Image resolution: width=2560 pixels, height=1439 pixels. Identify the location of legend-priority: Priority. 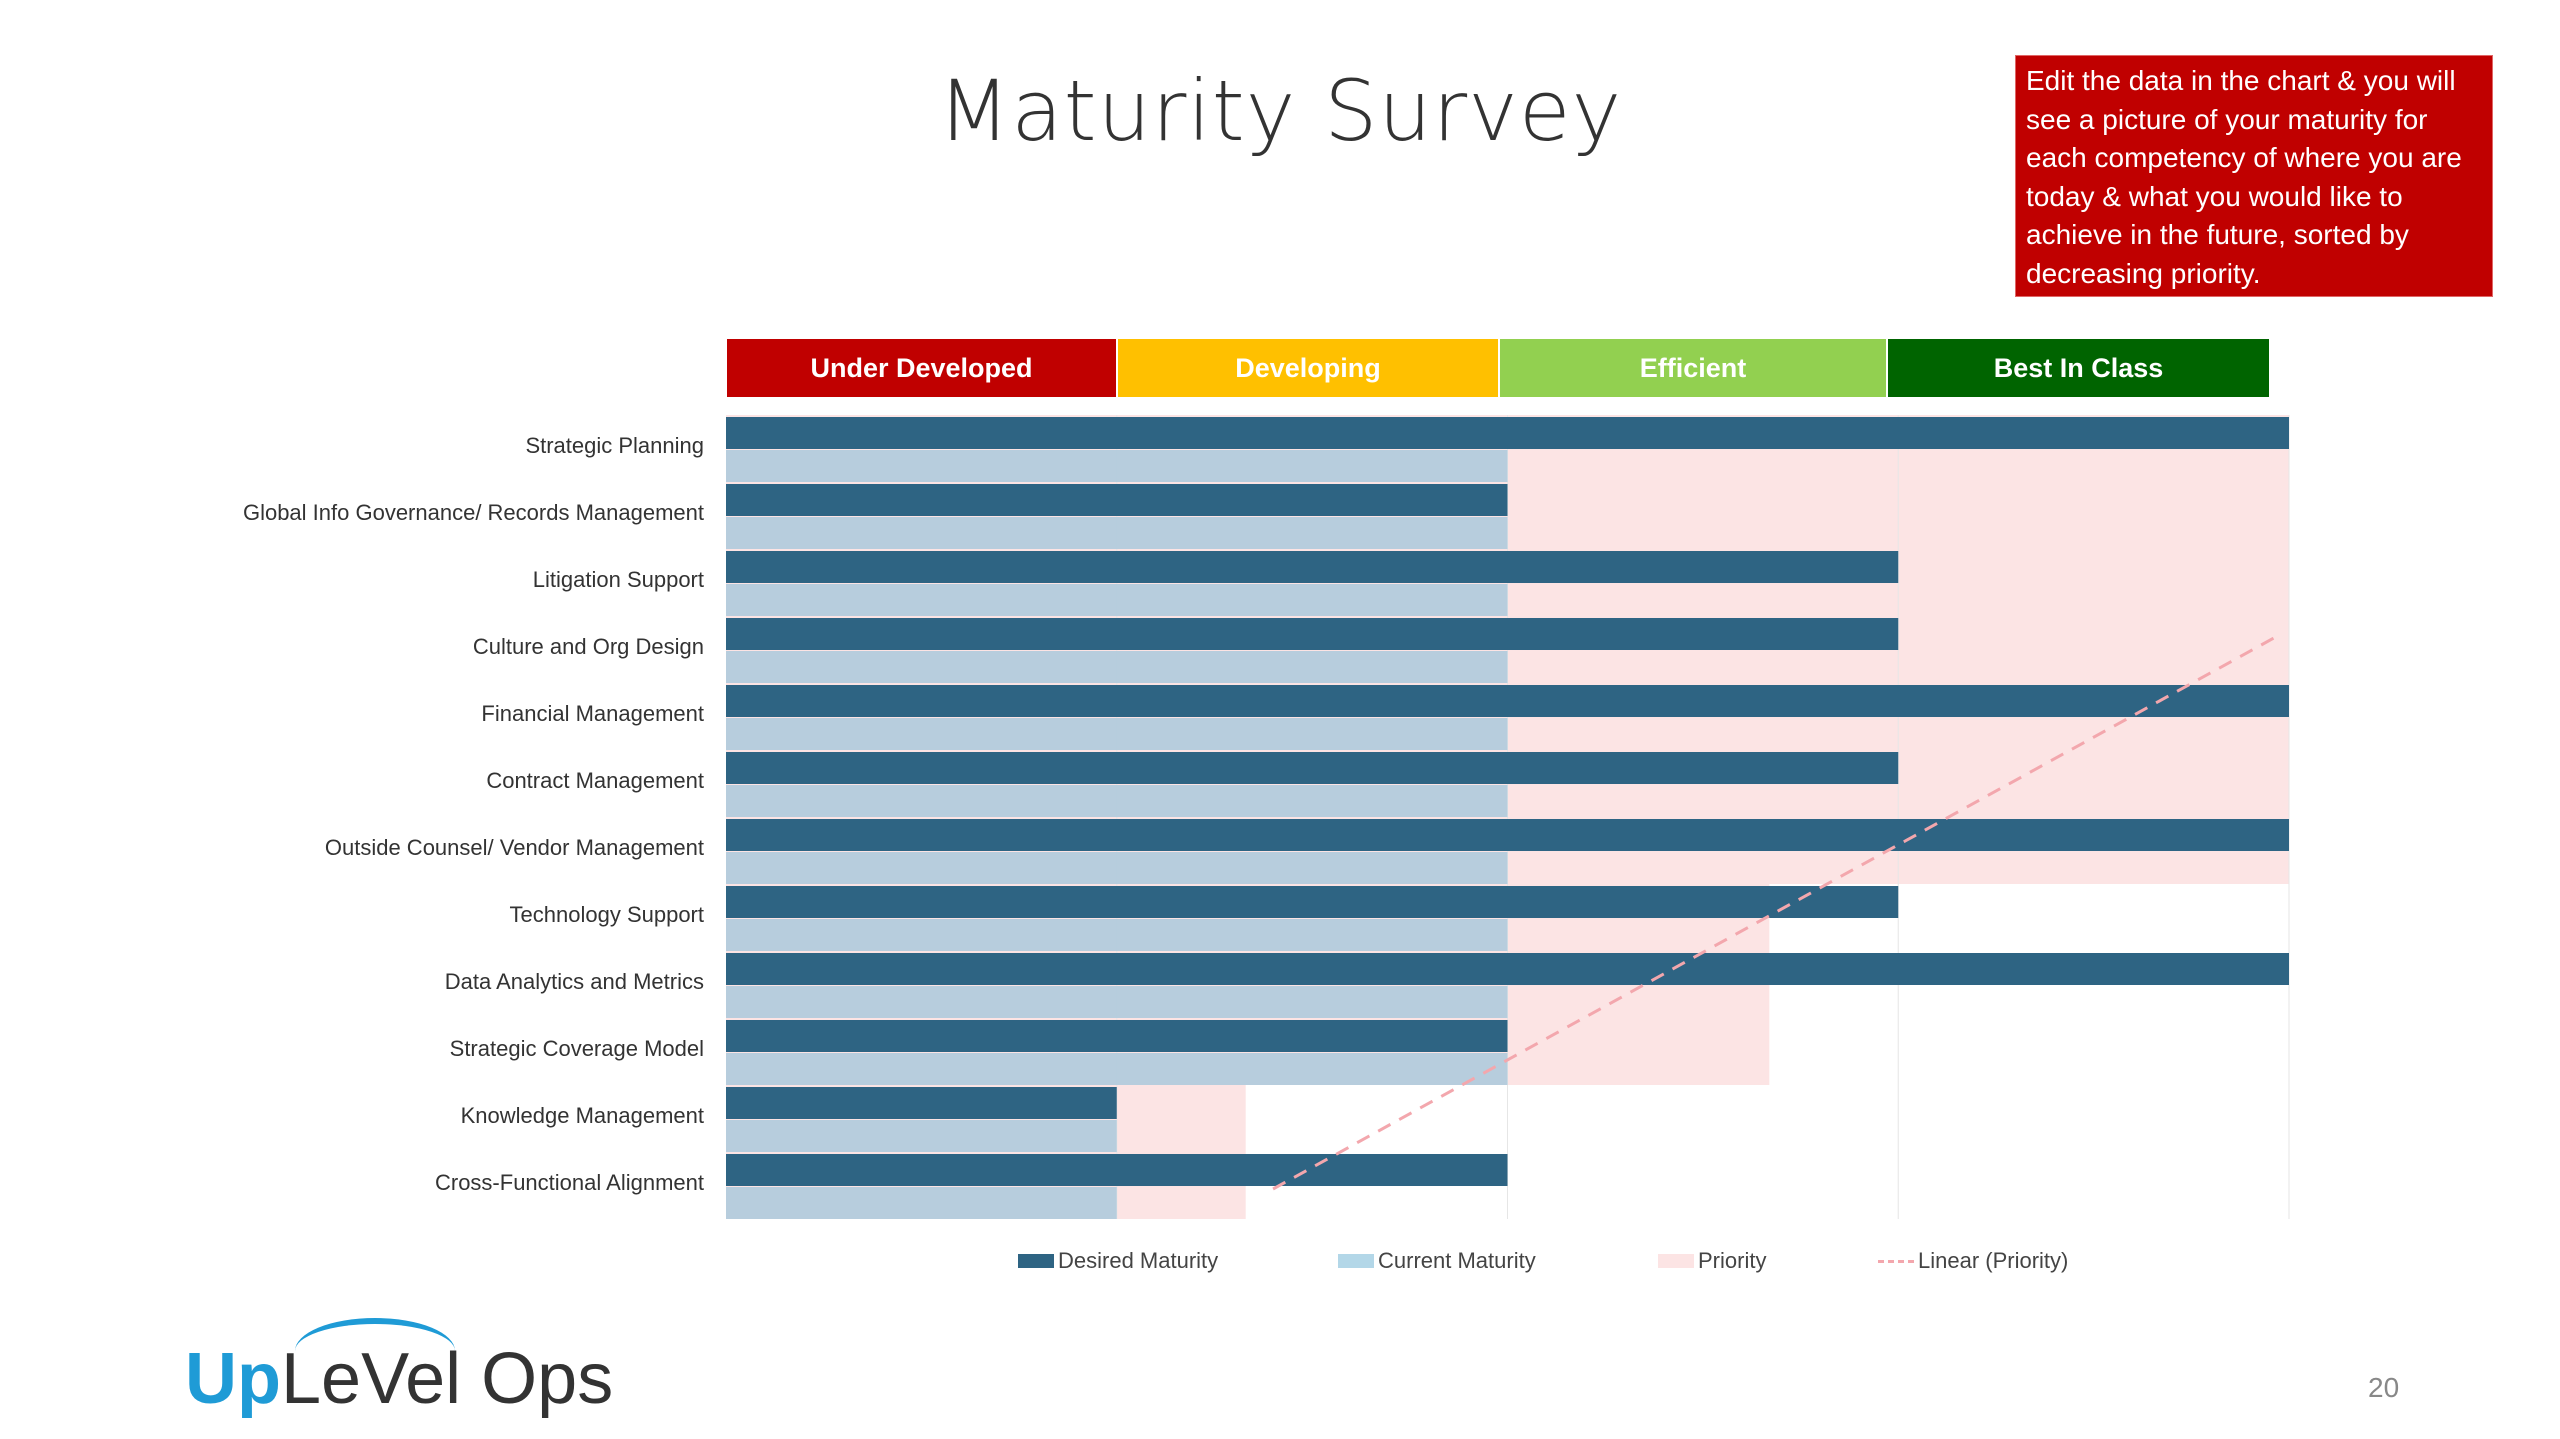
(1712, 1261).